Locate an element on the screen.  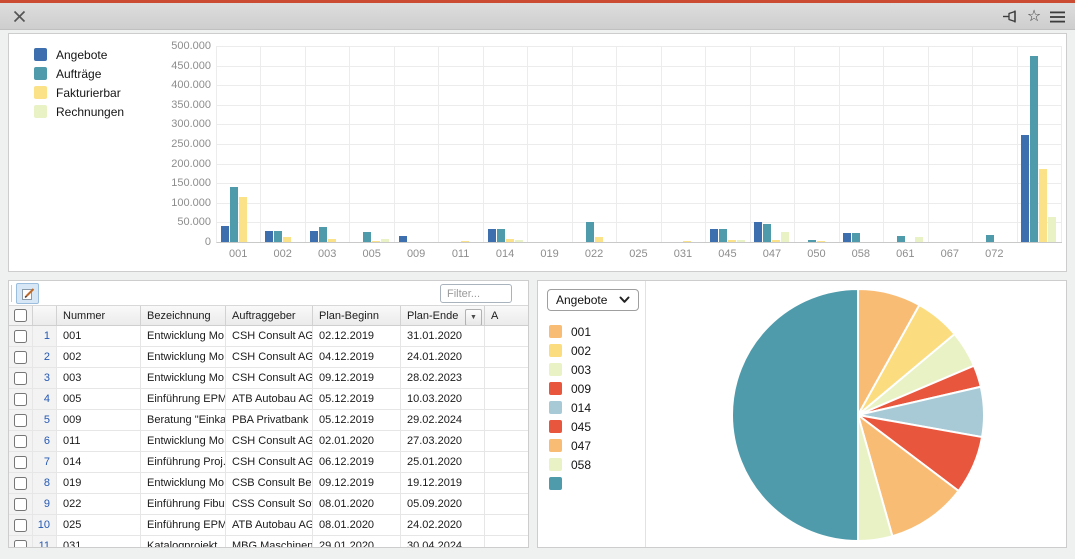
edit-button is located at coordinates (27, 293).